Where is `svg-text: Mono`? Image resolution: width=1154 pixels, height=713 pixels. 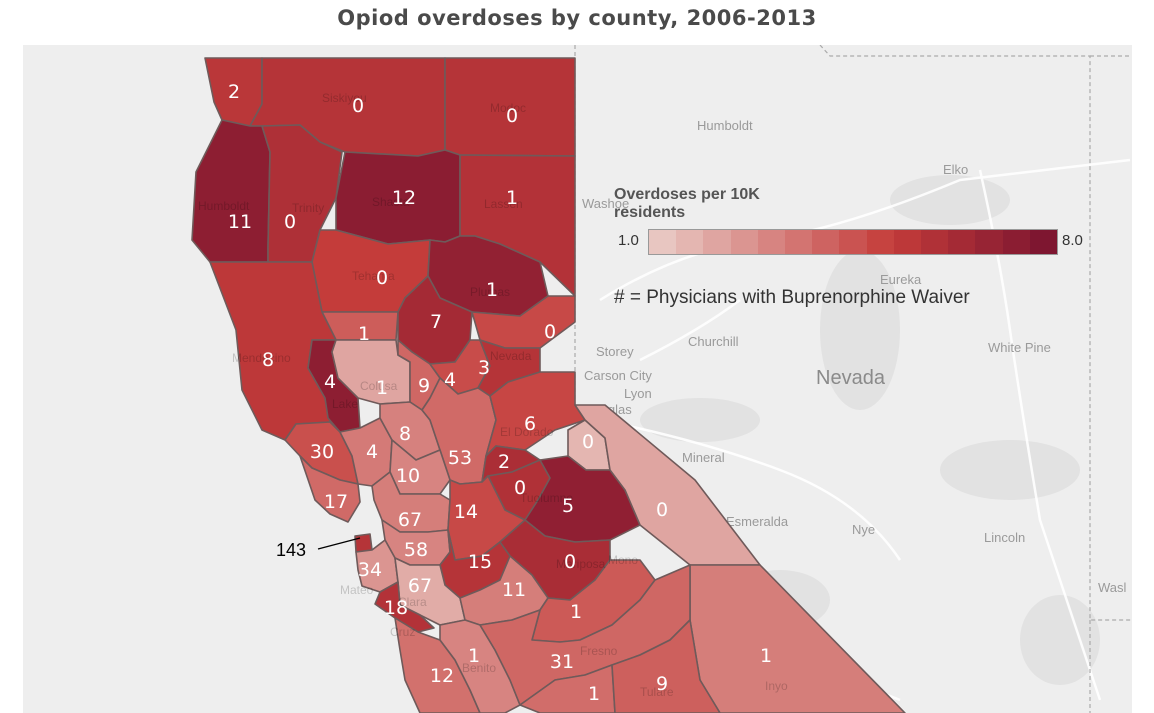 svg-text: Mono is located at coordinates (623, 560).